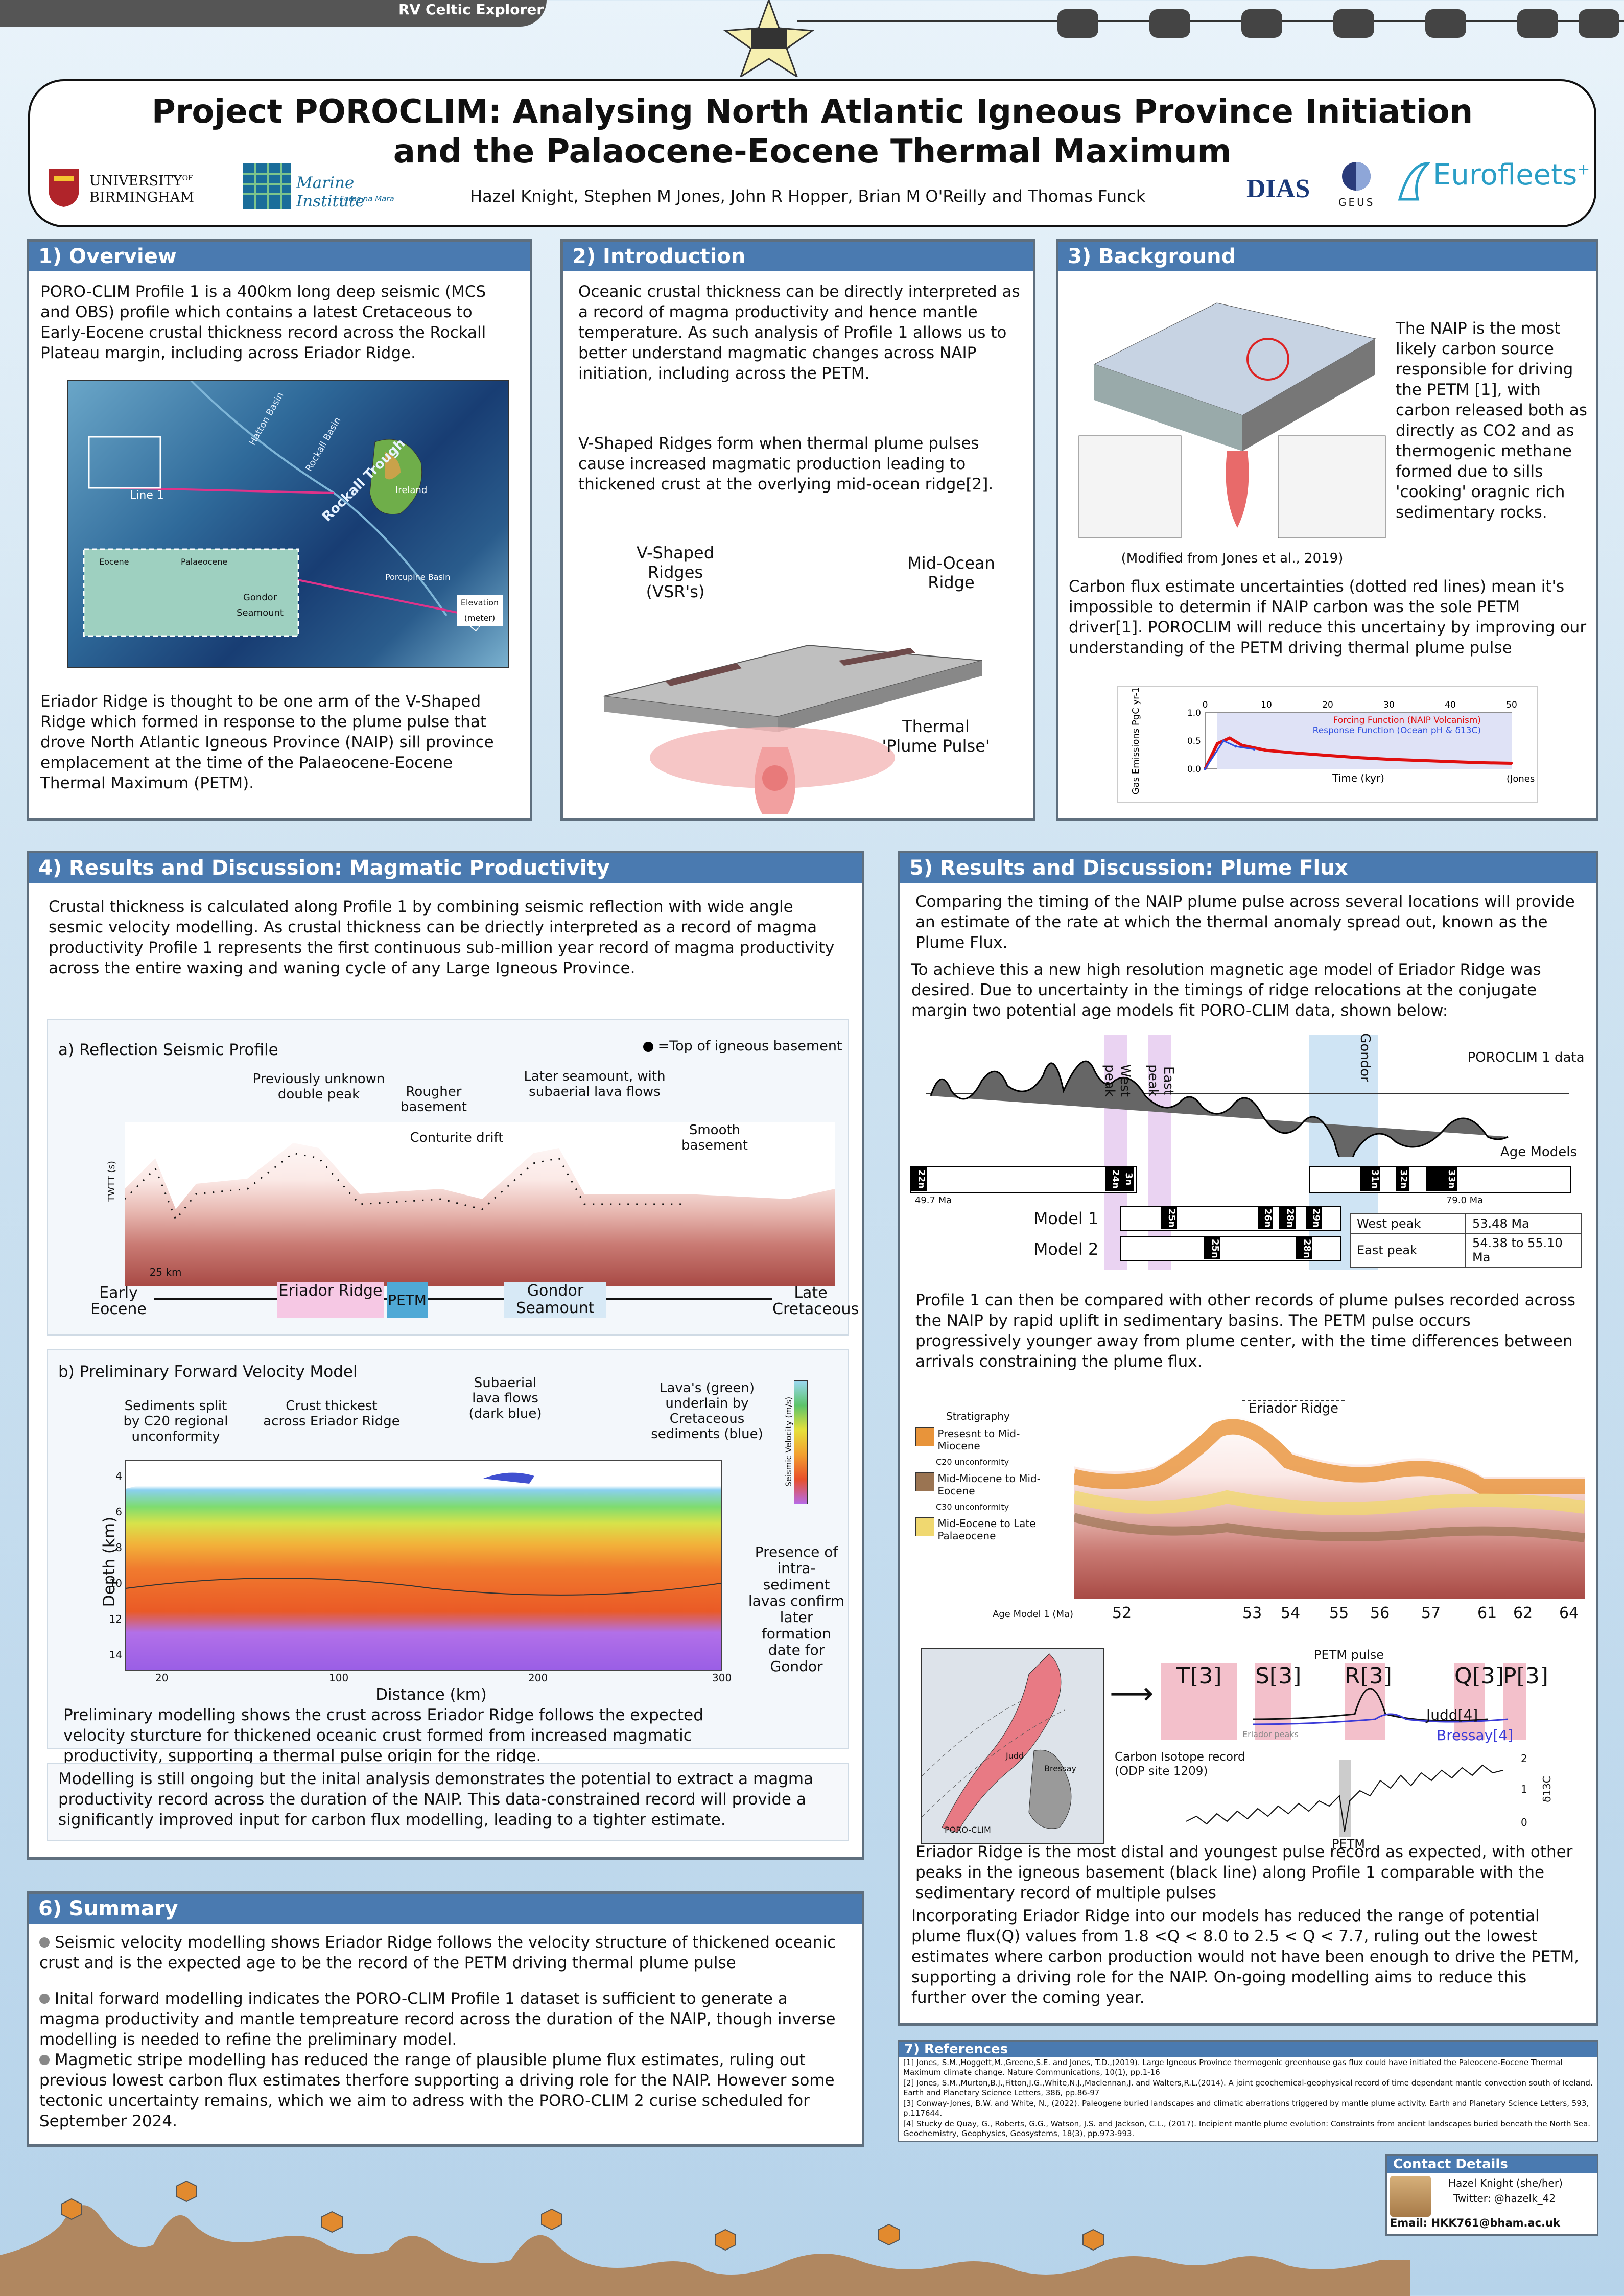  I want to click on eriador-peaks-label: Eriador peaks, so click(1270, 1734).